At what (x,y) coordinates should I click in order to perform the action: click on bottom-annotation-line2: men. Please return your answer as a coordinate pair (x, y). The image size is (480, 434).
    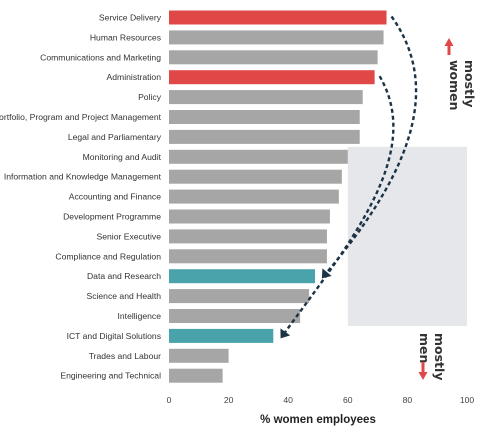
    Looking at the image, I should click on (424, 348).